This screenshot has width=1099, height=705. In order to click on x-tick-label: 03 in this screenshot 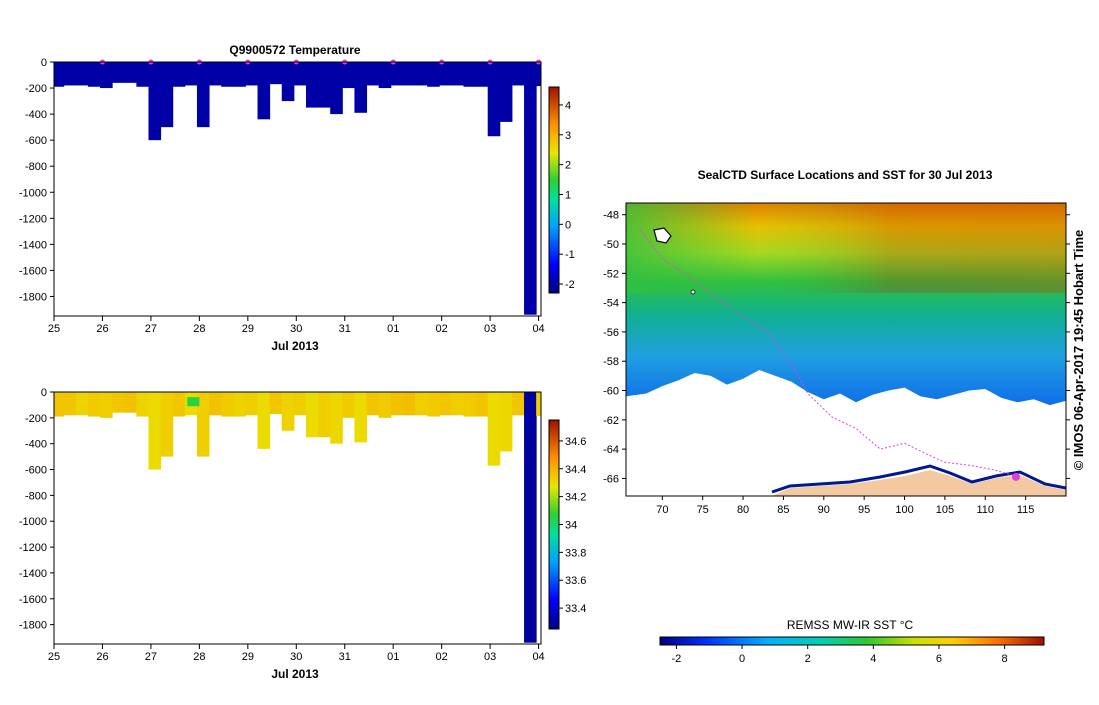, I will do `click(490, 657)`.